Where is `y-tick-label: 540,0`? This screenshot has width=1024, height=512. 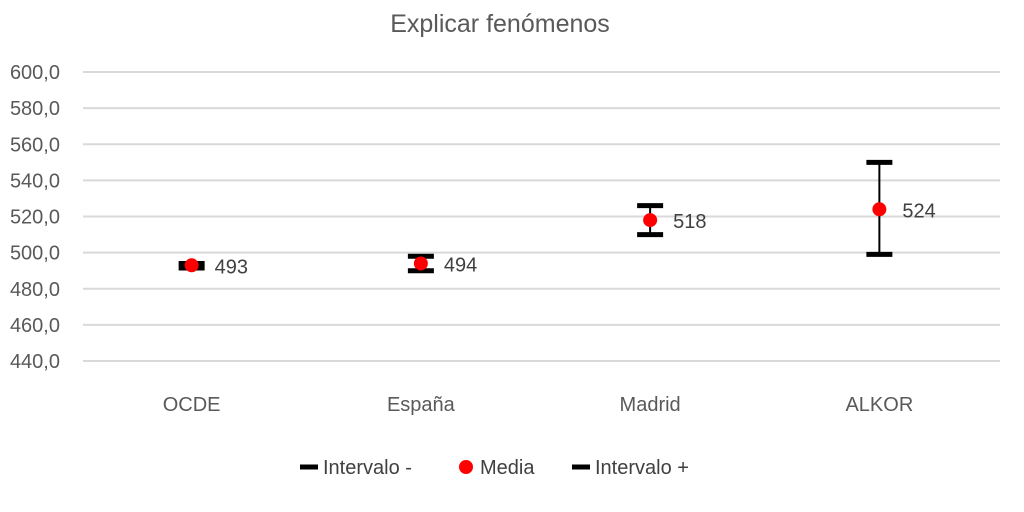 y-tick-label: 540,0 is located at coordinates (35, 181).